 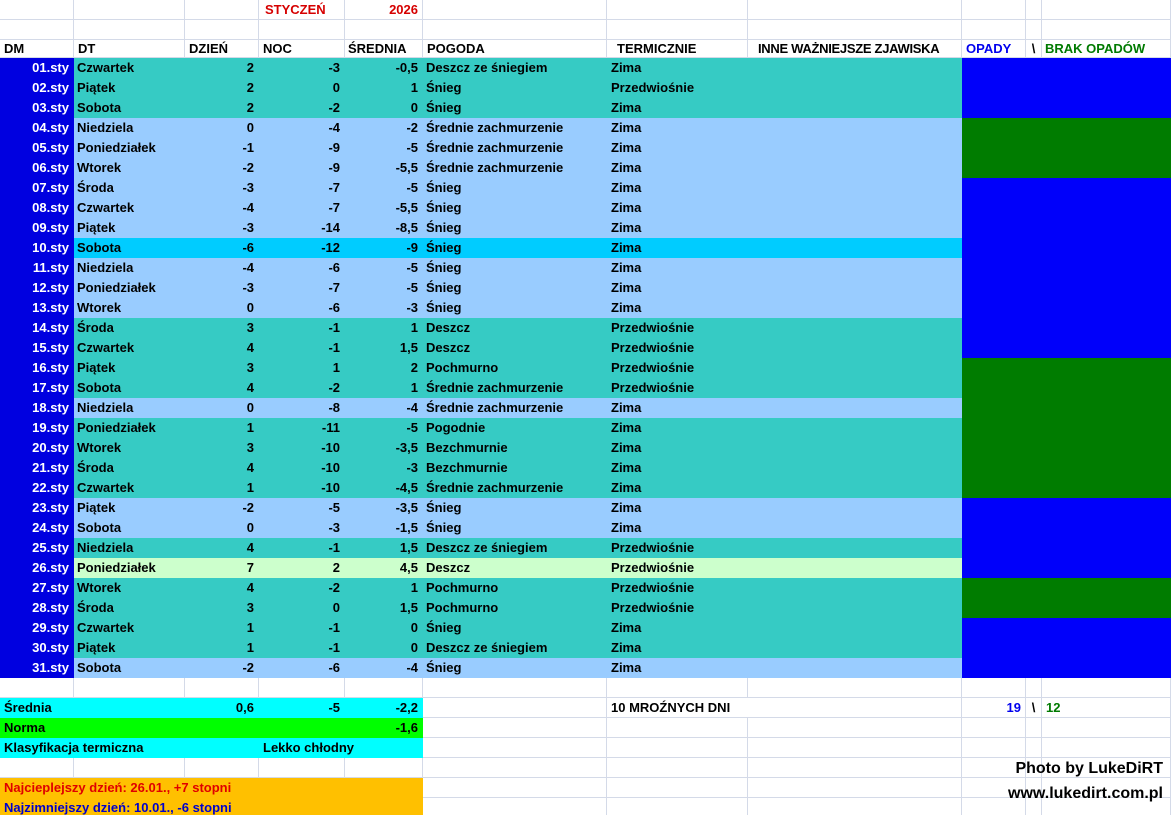 I want to click on cell-weather: Średnie zachmurzenie, so click(x=515, y=168).